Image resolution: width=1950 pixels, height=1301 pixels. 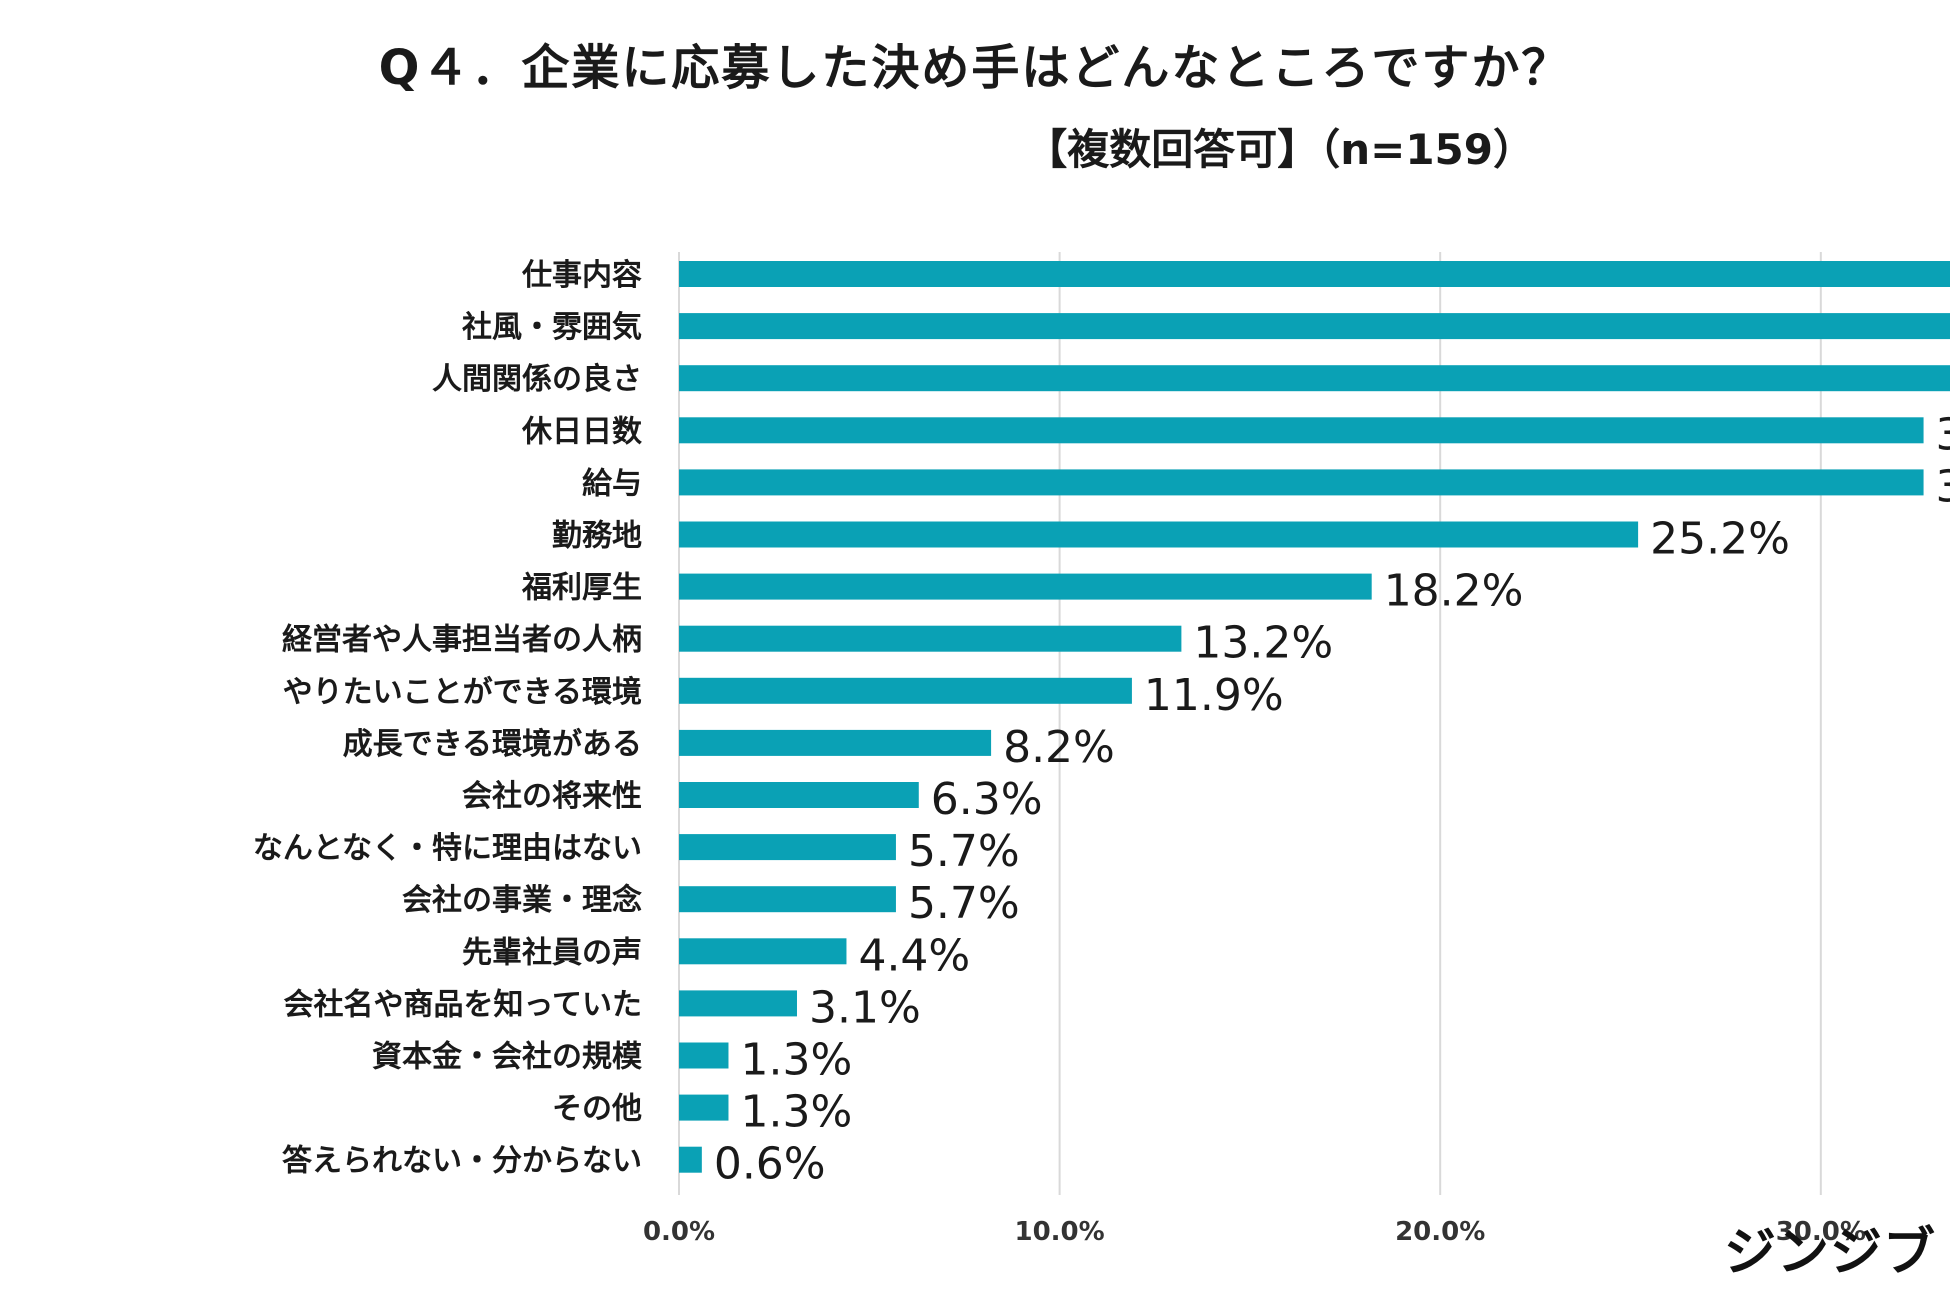 What do you see at coordinates (597, 536) in the screenshot?
I see `category-label: 勤務地` at bounding box center [597, 536].